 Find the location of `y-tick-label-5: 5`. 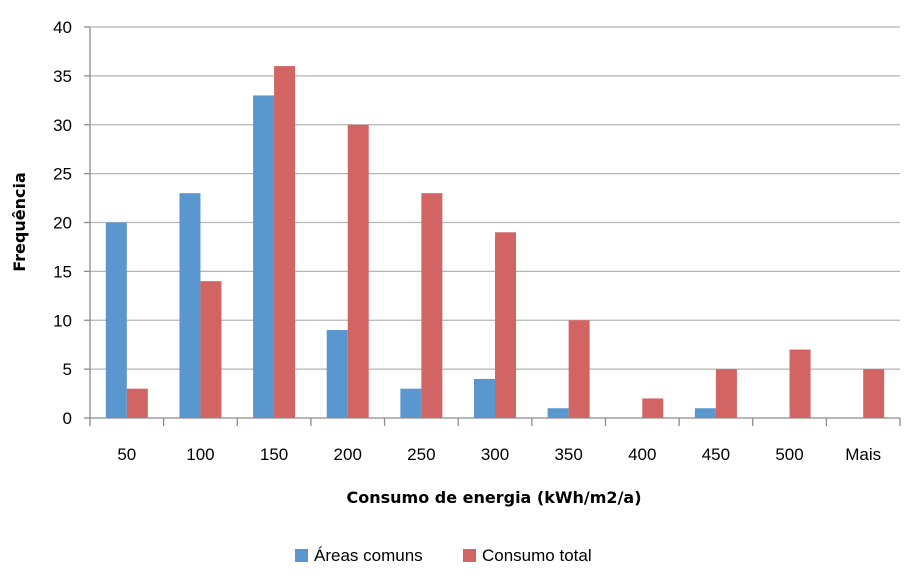

y-tick-label-5: 5 is located at coordinates (67, 369).